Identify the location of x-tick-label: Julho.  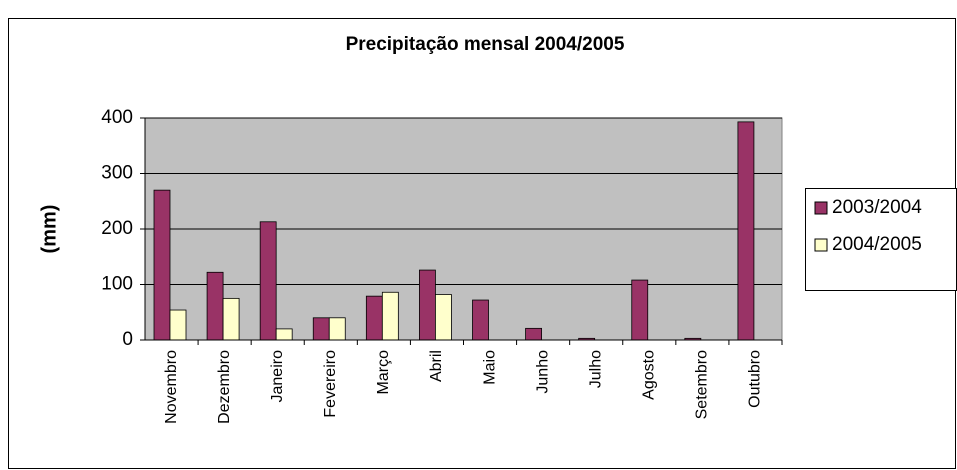
(595, 369).